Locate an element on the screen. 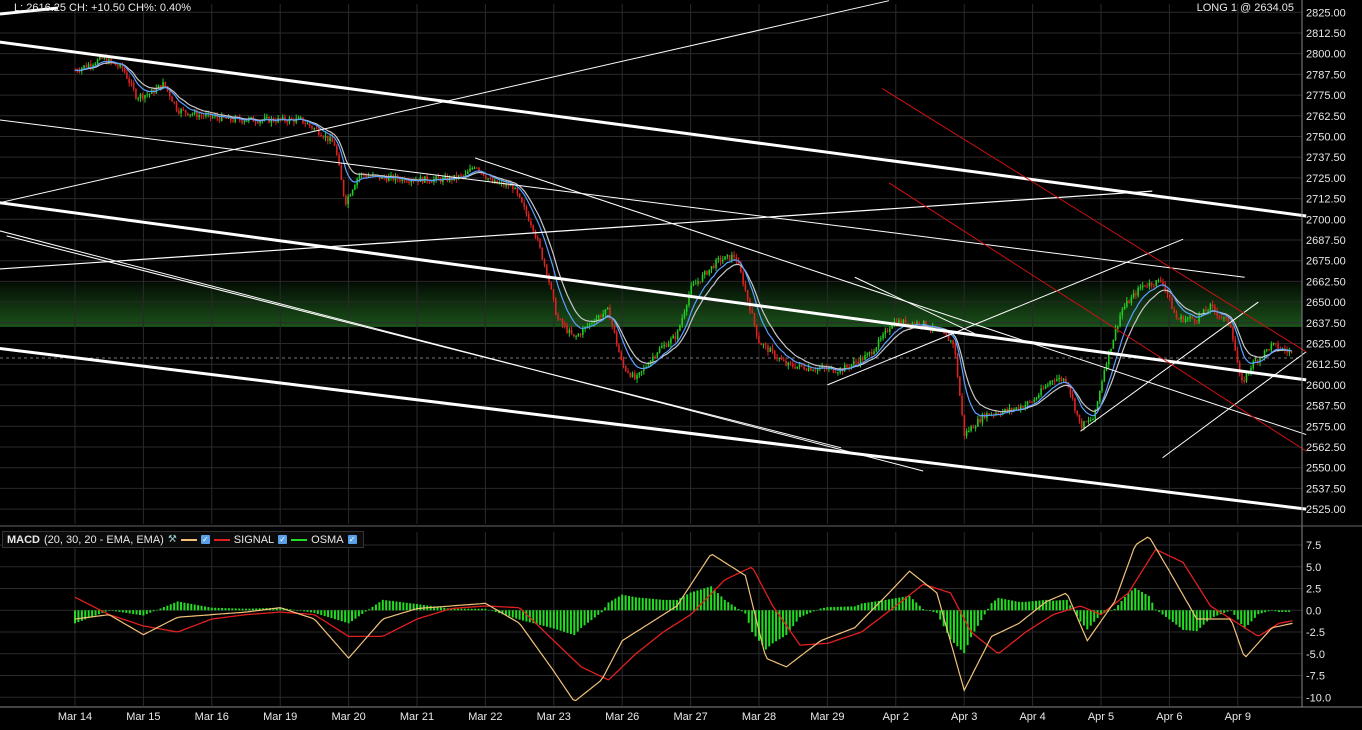 The image size is (1362, 730). osma-visible-checkbox: ✓ is located at coordinates (352, 539).